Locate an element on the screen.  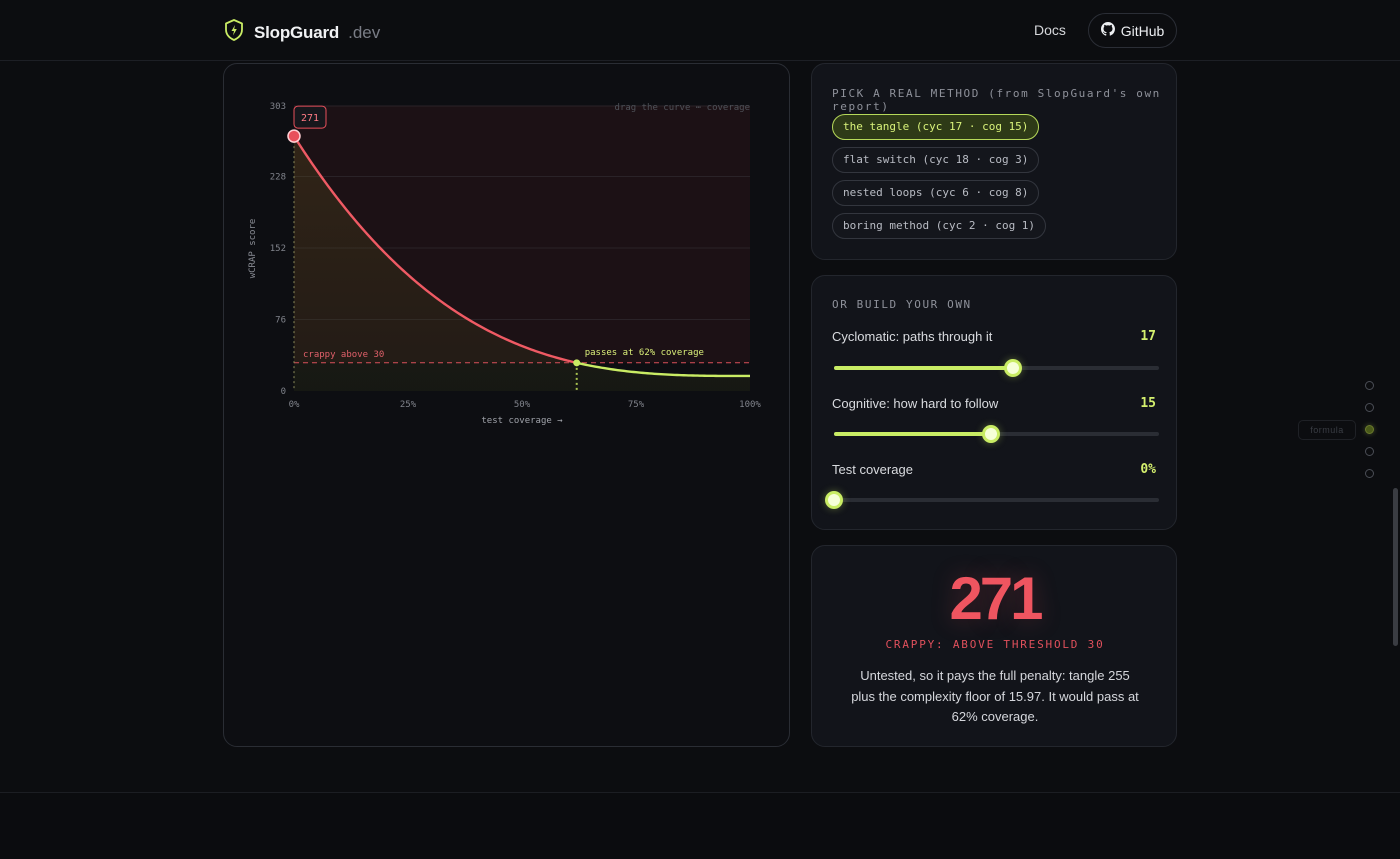
x-tick-label: 50% is located at coordinates (522, 405).